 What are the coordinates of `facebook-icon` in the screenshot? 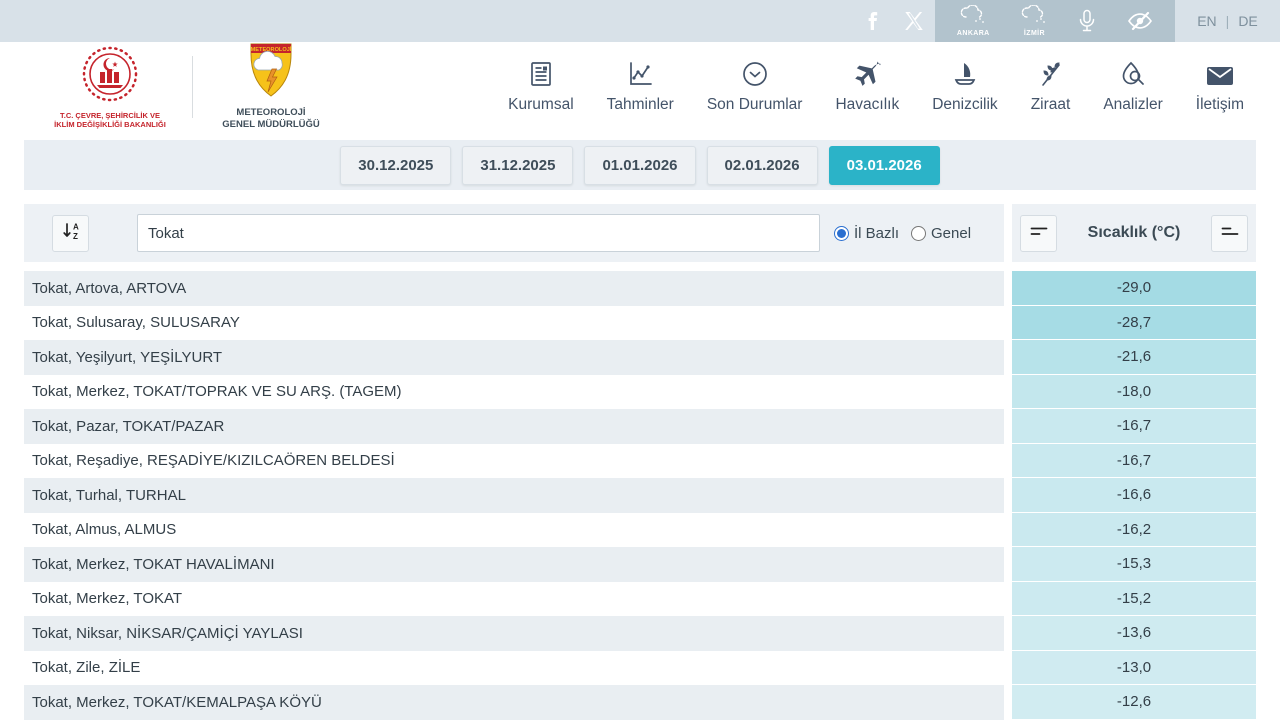 It's located at (872, 21).